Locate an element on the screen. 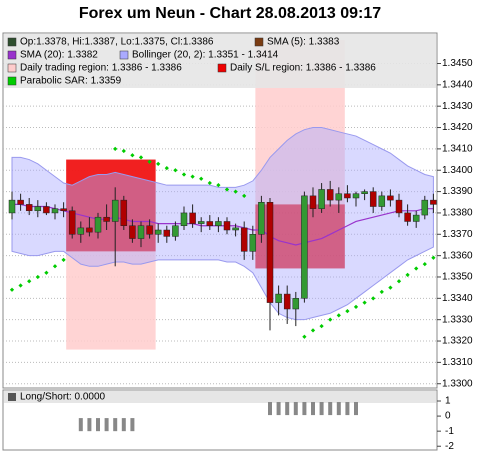 The width and height of the screenshot is (480, 457). legend-label: SMA (20): 1.3382 is located at coordinates (59, 55).